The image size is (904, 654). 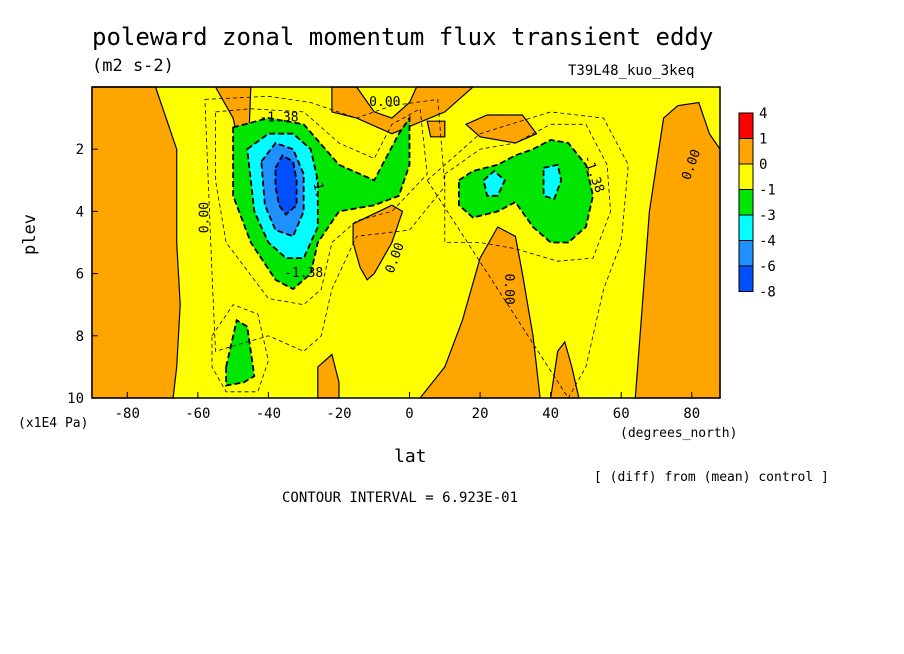 What do you see at coordinates (53, 423) in the screenshot?
I see `y-axis-units: (x1E4 Pa)` at bounding box center [53, 423].